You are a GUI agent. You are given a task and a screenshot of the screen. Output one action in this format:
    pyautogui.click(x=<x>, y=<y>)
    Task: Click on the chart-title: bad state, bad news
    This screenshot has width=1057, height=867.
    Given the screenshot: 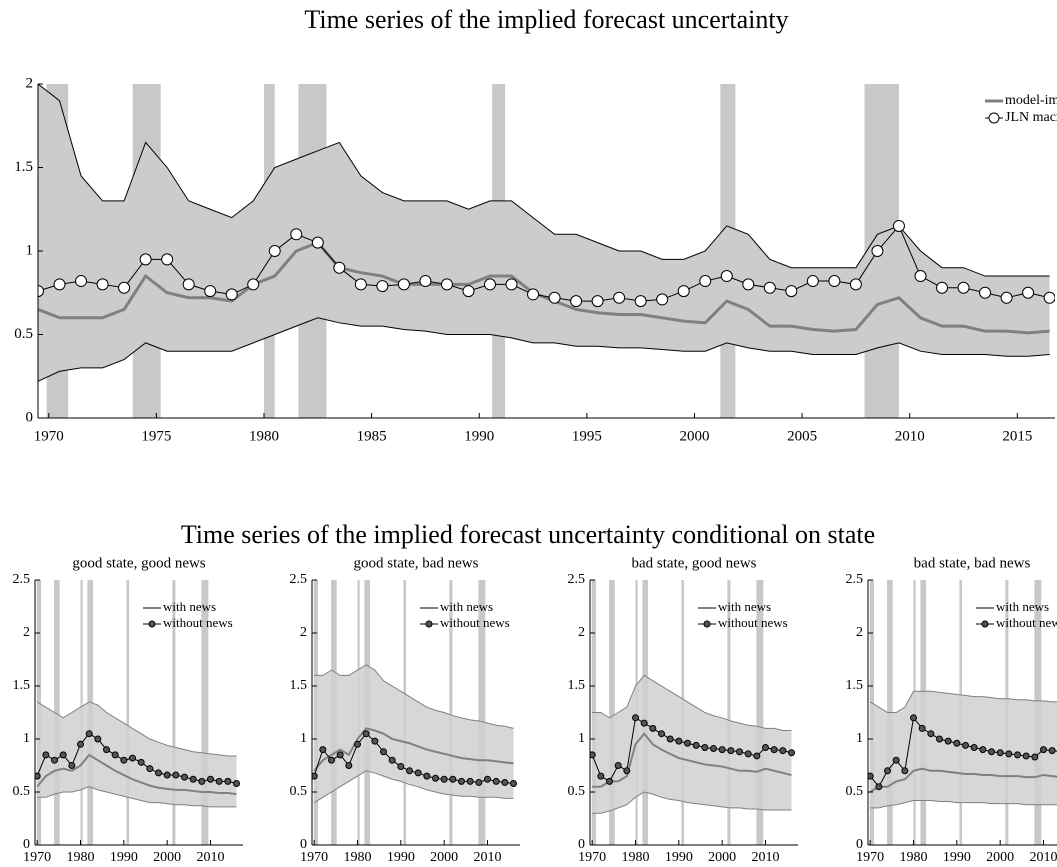 What is the action you would take?
    pyautogui.click(x=972, y=563)
    